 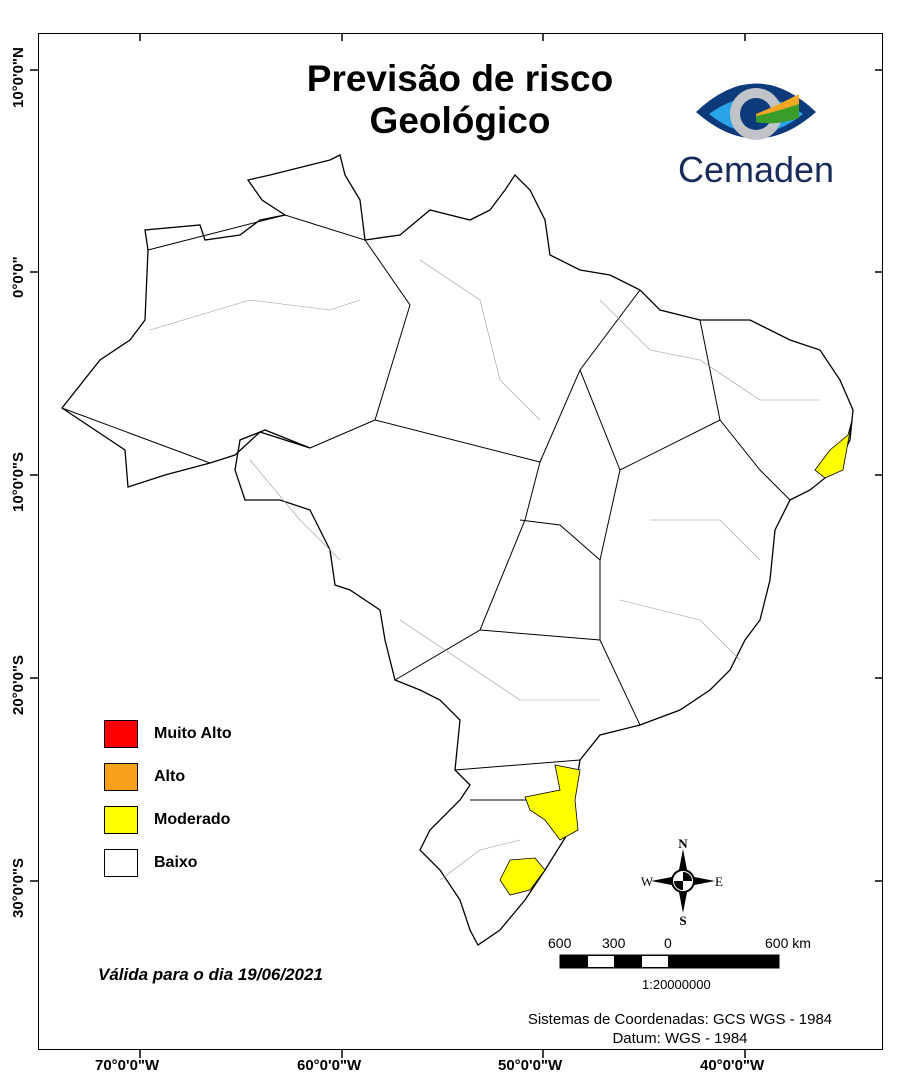 What do you see at coordinates (647, 881) in the screenshot?
I see `compass-w: W` at bounding box center [647, 881].